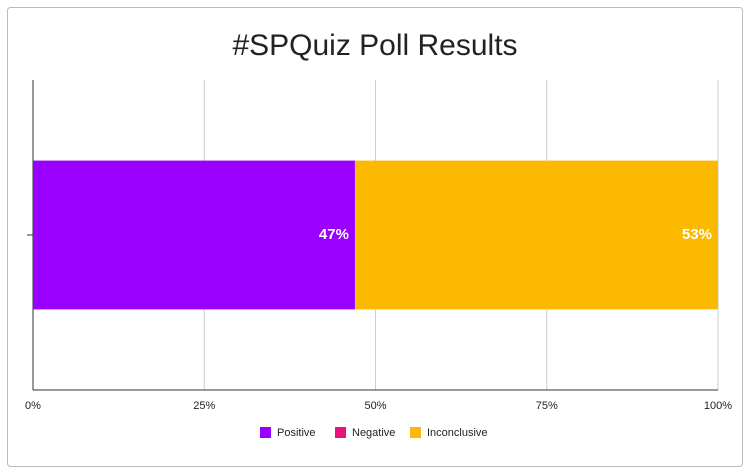 This screenshot has width=750, height=474. What do you see at coordinates (33, 406) in the screenshot?
I see `x-tick-label: 0%` at bounding box center [33, 406].